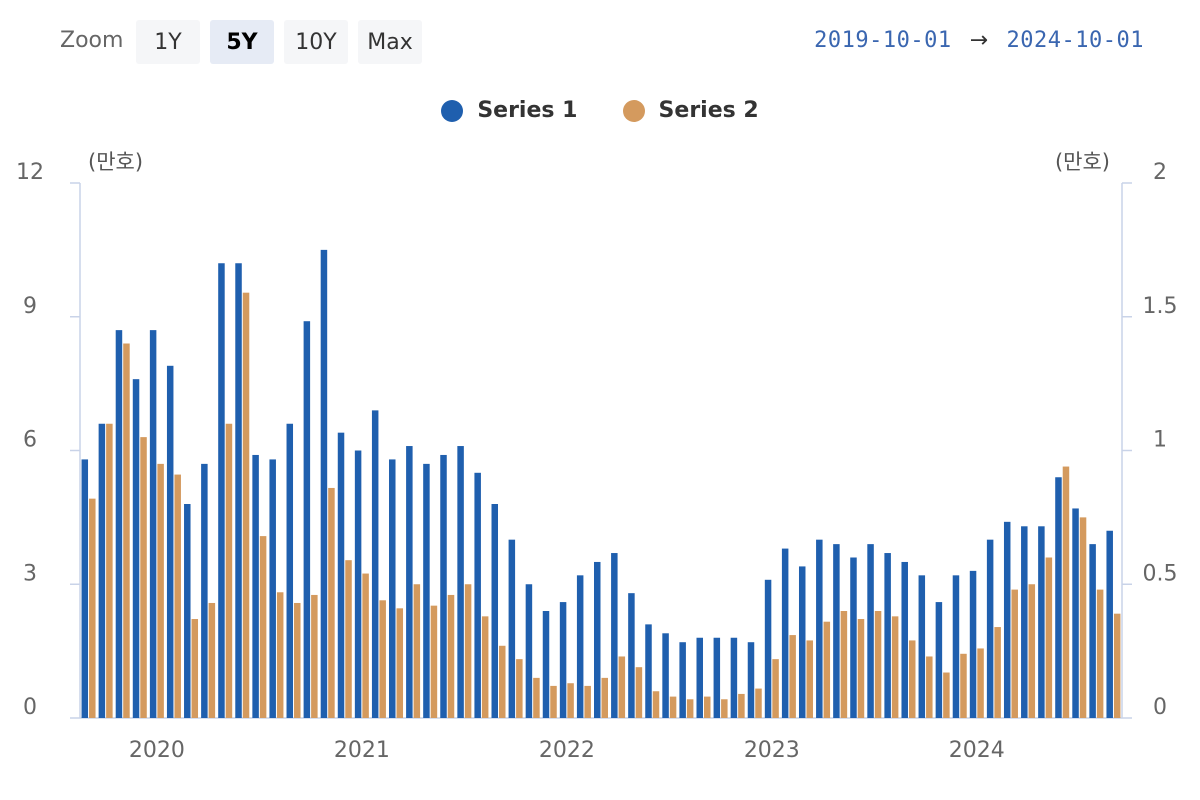 The width and height of the screenshot is (1200, 800). I want to click on x-axis-tick-label: 2021, so click(362, 750).